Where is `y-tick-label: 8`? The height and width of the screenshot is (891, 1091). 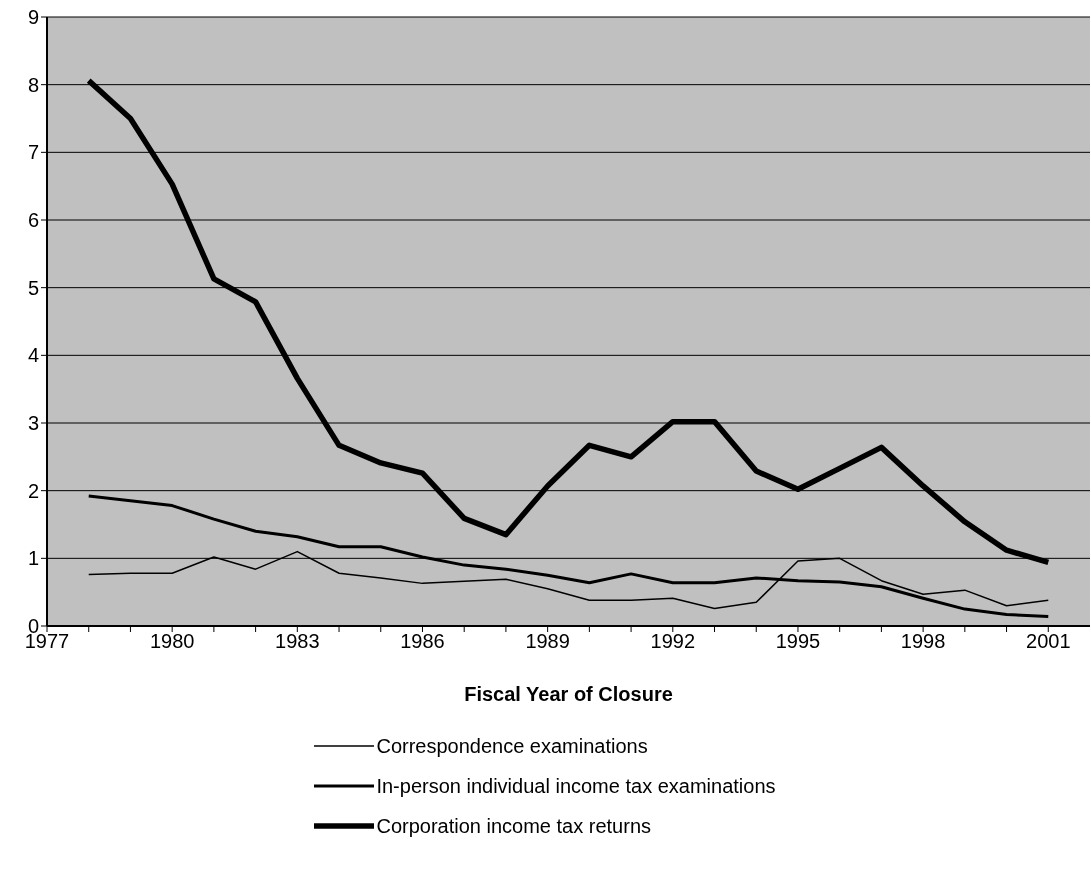 y-tick-label: 8 is located at coordinates (33, 84).